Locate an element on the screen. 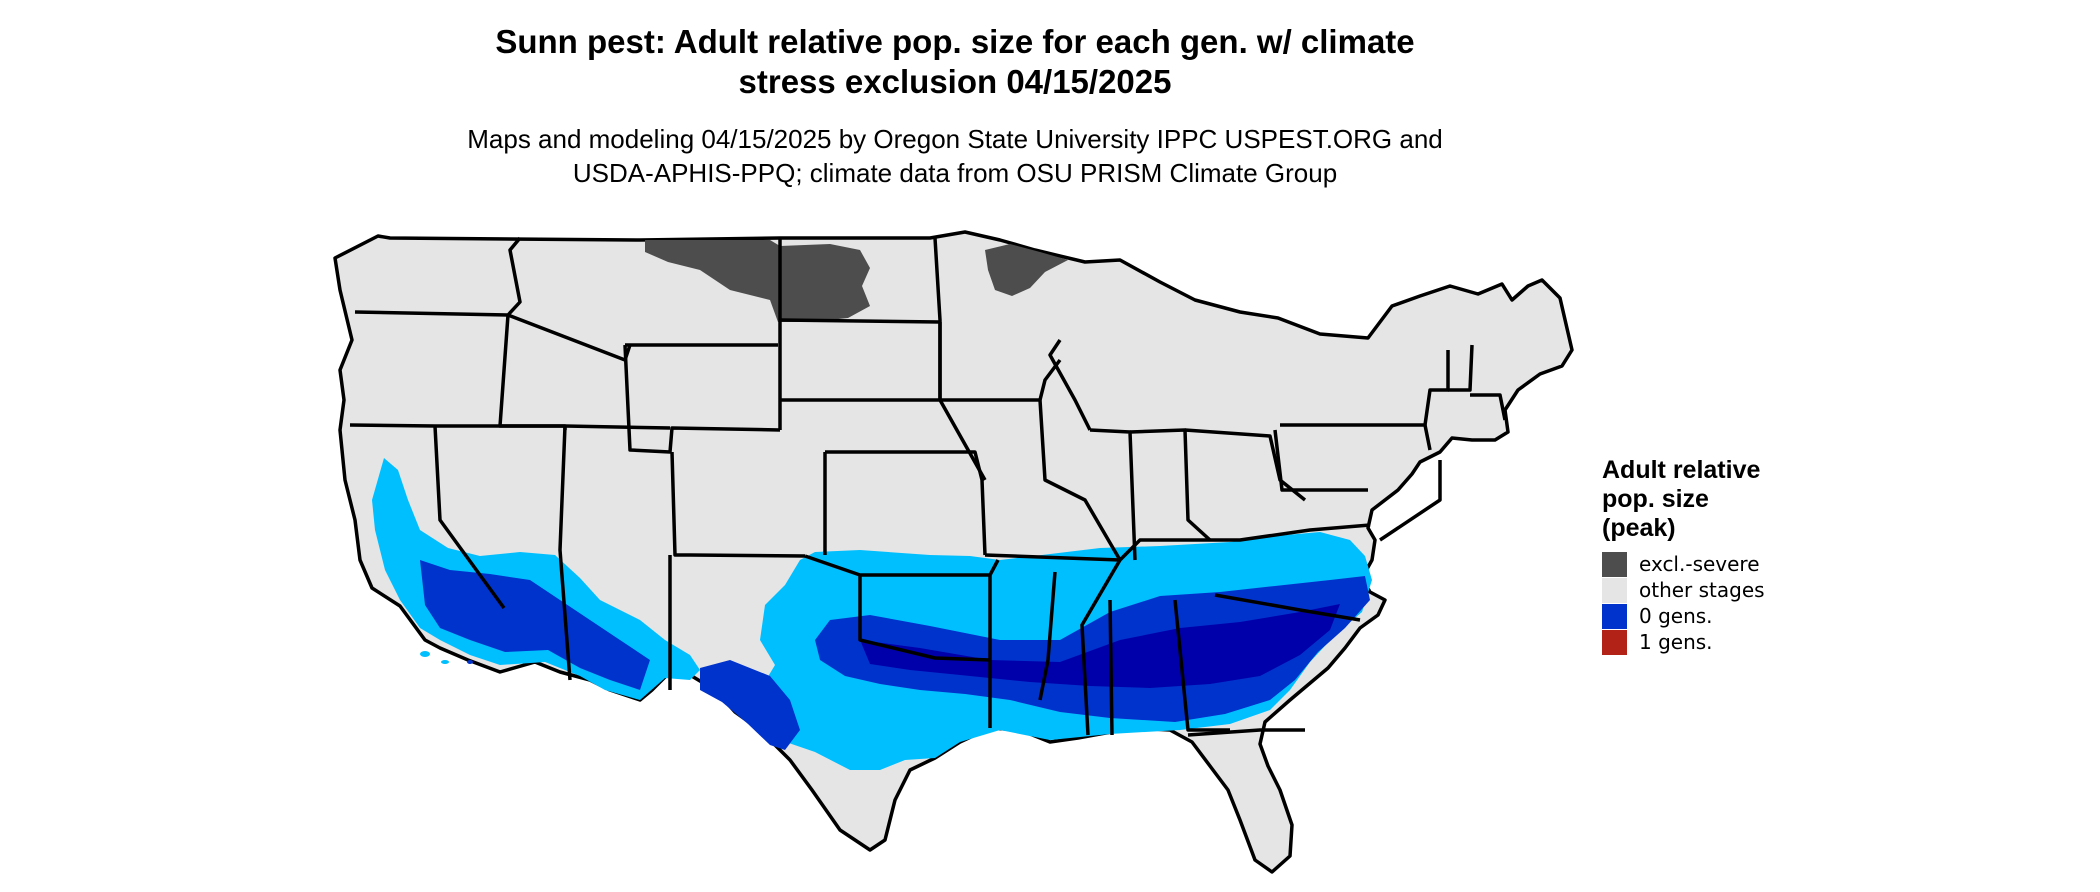  legend-title-line-2: pop. size is located at coordinates (1655, 499).